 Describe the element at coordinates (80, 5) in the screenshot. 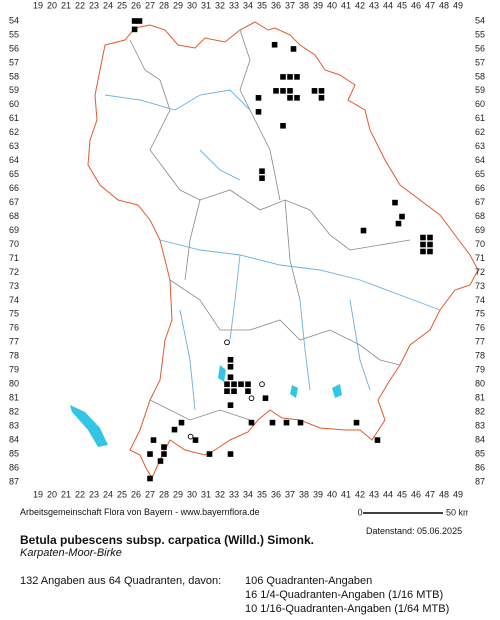

I see `x-label-top: 22` at that location.